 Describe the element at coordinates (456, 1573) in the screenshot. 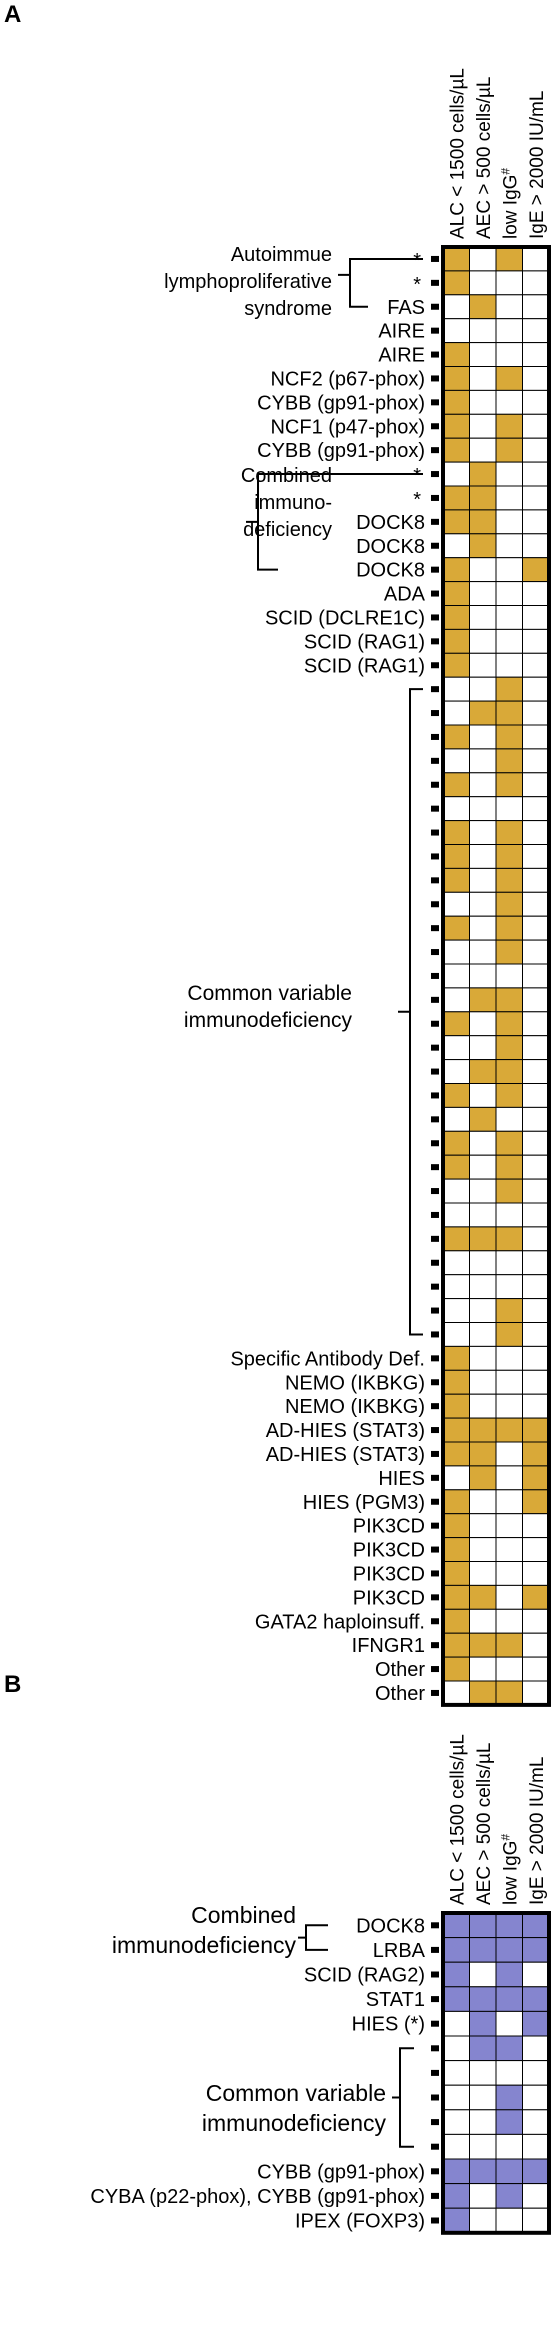

I see `grid-cell-r56-c1` at that location.